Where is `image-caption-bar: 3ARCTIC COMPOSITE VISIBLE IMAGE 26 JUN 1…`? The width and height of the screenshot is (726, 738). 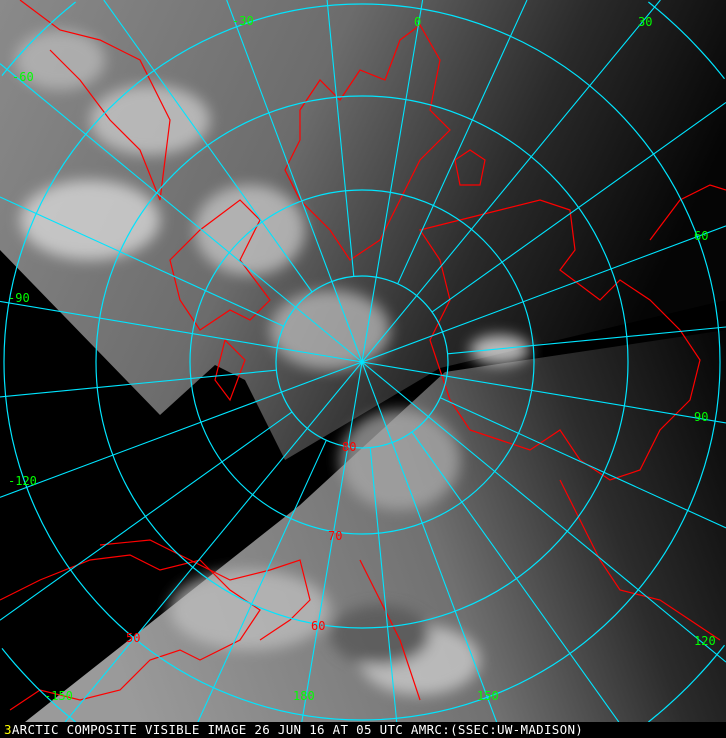 image-caption-bar: 3ARCTIC COMPOSITE VISIBLE IMAGE 26 JUN 1… is located at coordinates (363, 730).